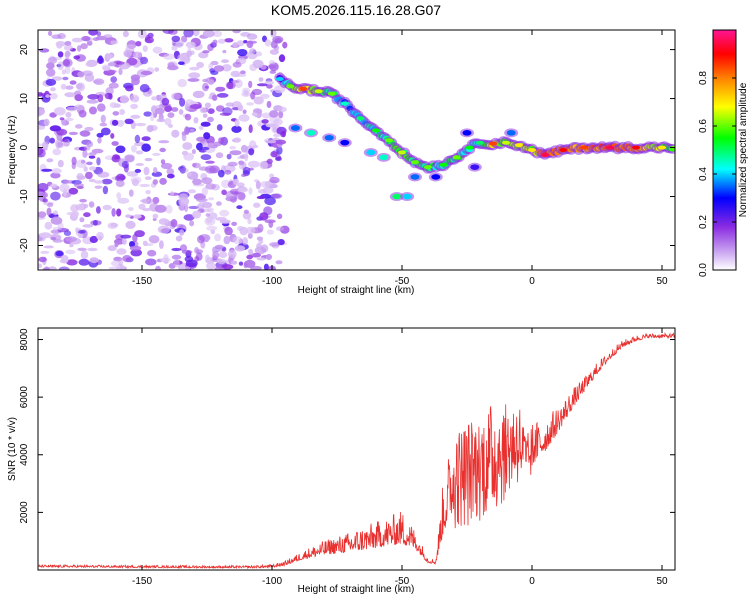  I want to click on colorbar-gradient, so click(724, 150).